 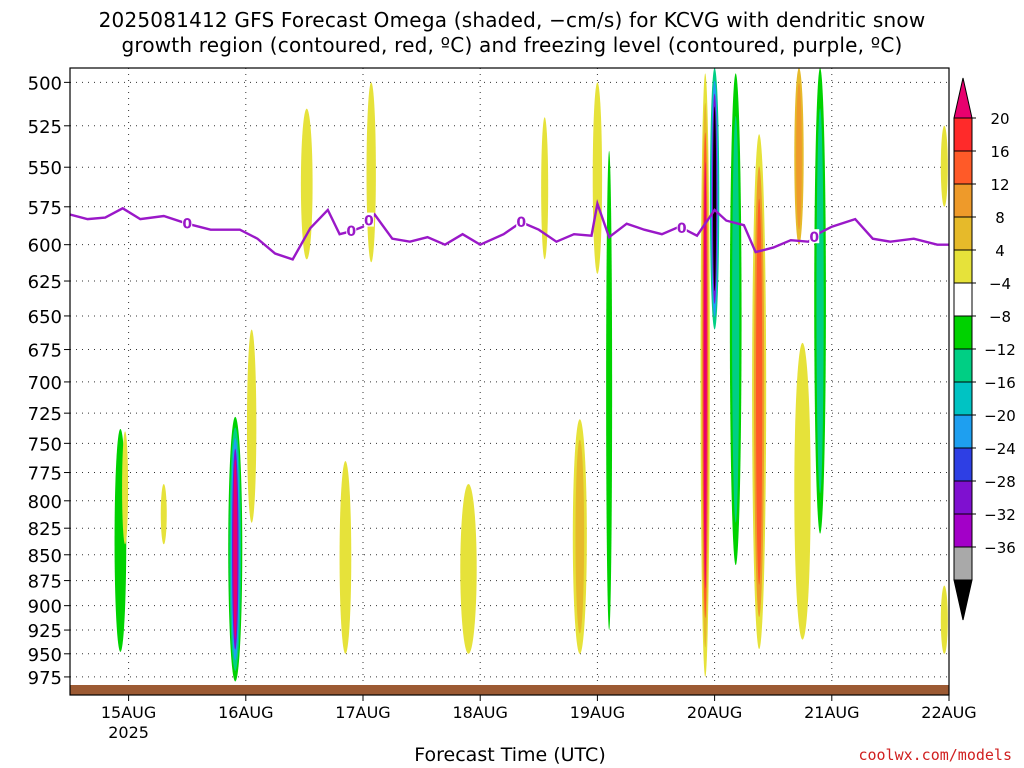 What do you see at coordinates (45, 383) in the screenshot?
I see `y-tick-label: 700` at bounding box center [45, 383].